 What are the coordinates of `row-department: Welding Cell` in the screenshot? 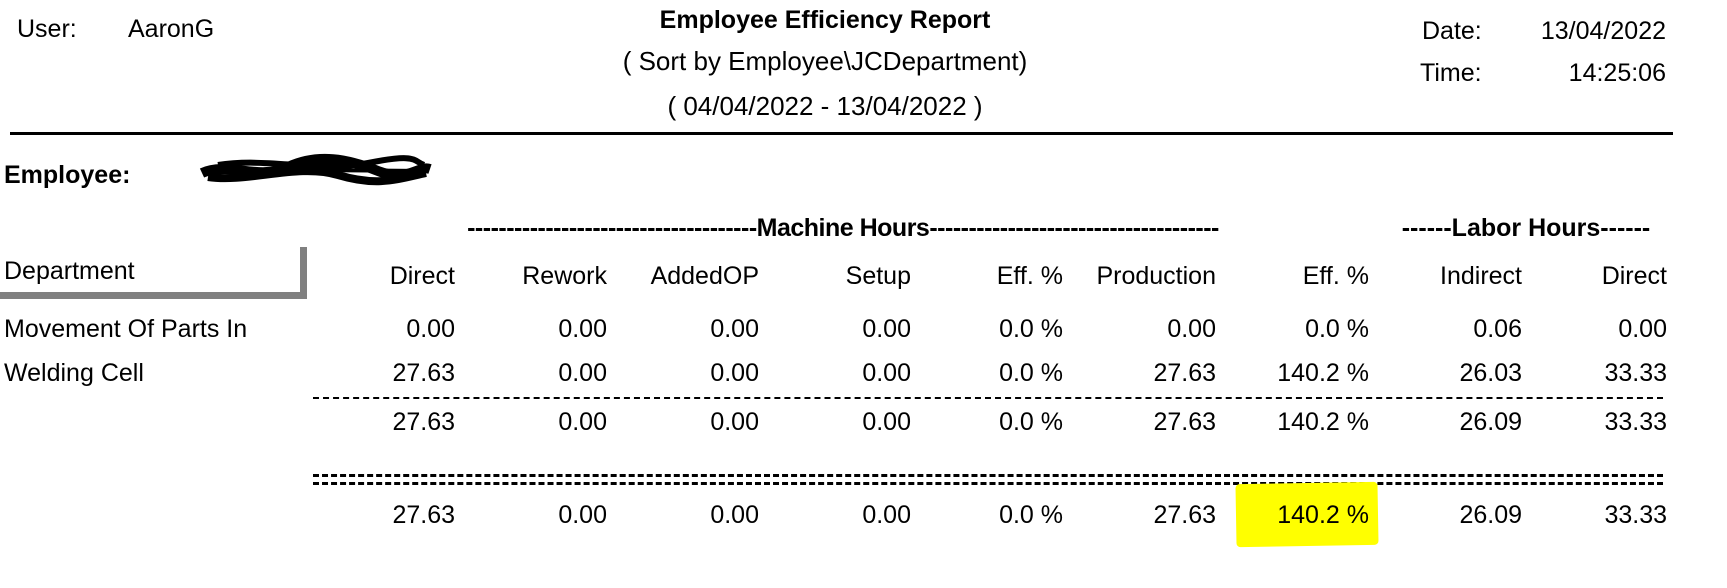 It's located at (74, 373).